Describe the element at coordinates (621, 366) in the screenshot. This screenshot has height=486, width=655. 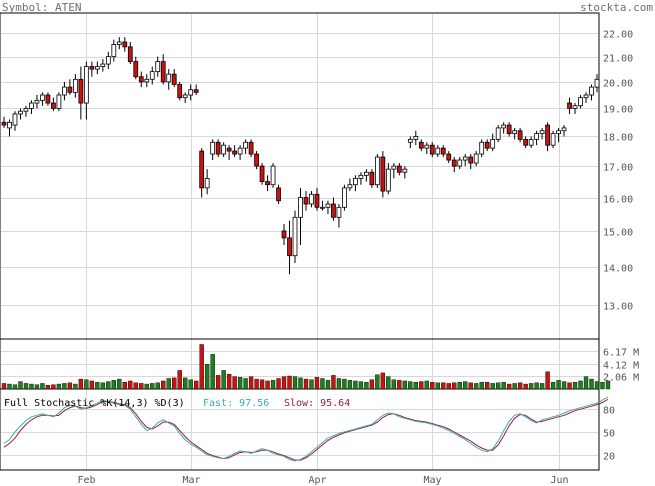
I see `volume-tick-label: 4.12 M` at that location.